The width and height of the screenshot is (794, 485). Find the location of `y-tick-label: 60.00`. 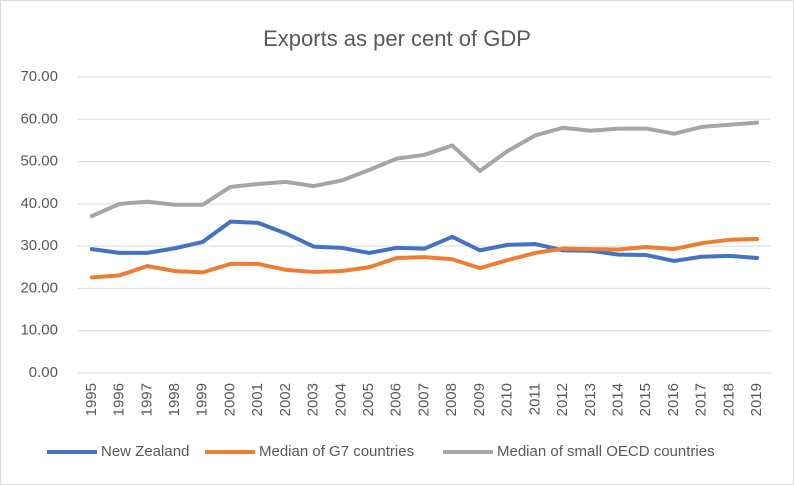

y-tick-label: 60.00 is located at coordinates (39, 118).